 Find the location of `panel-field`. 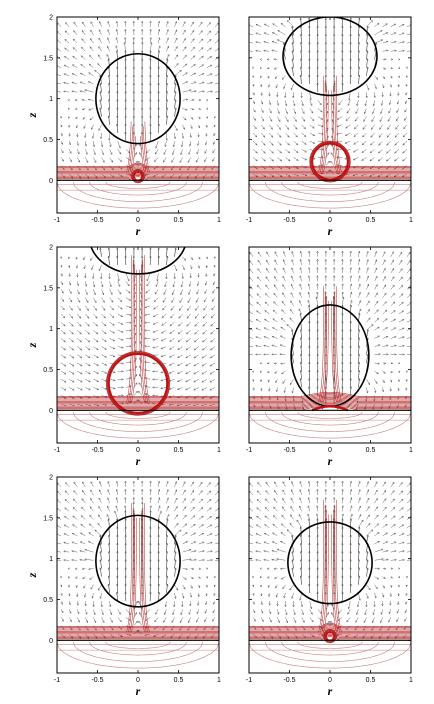

panel-field is located at coordinates (138, 574).